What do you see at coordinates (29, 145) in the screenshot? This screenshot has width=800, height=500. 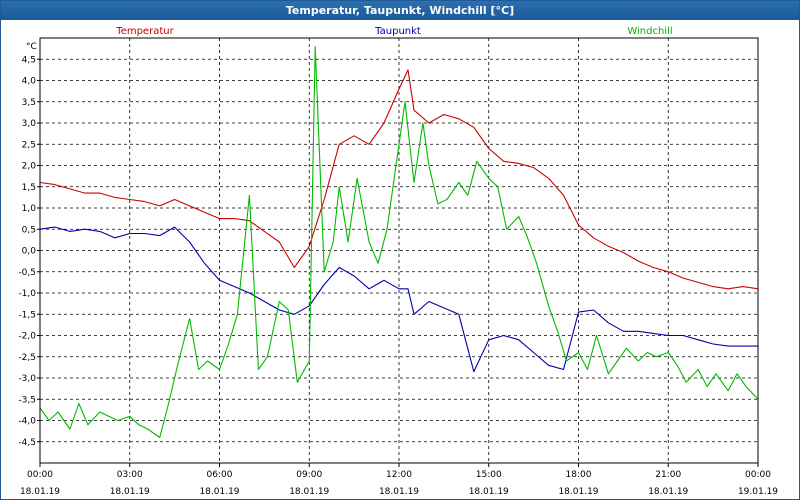 I see `y-tick-label: 2,5` at bounding box center [29, 145].